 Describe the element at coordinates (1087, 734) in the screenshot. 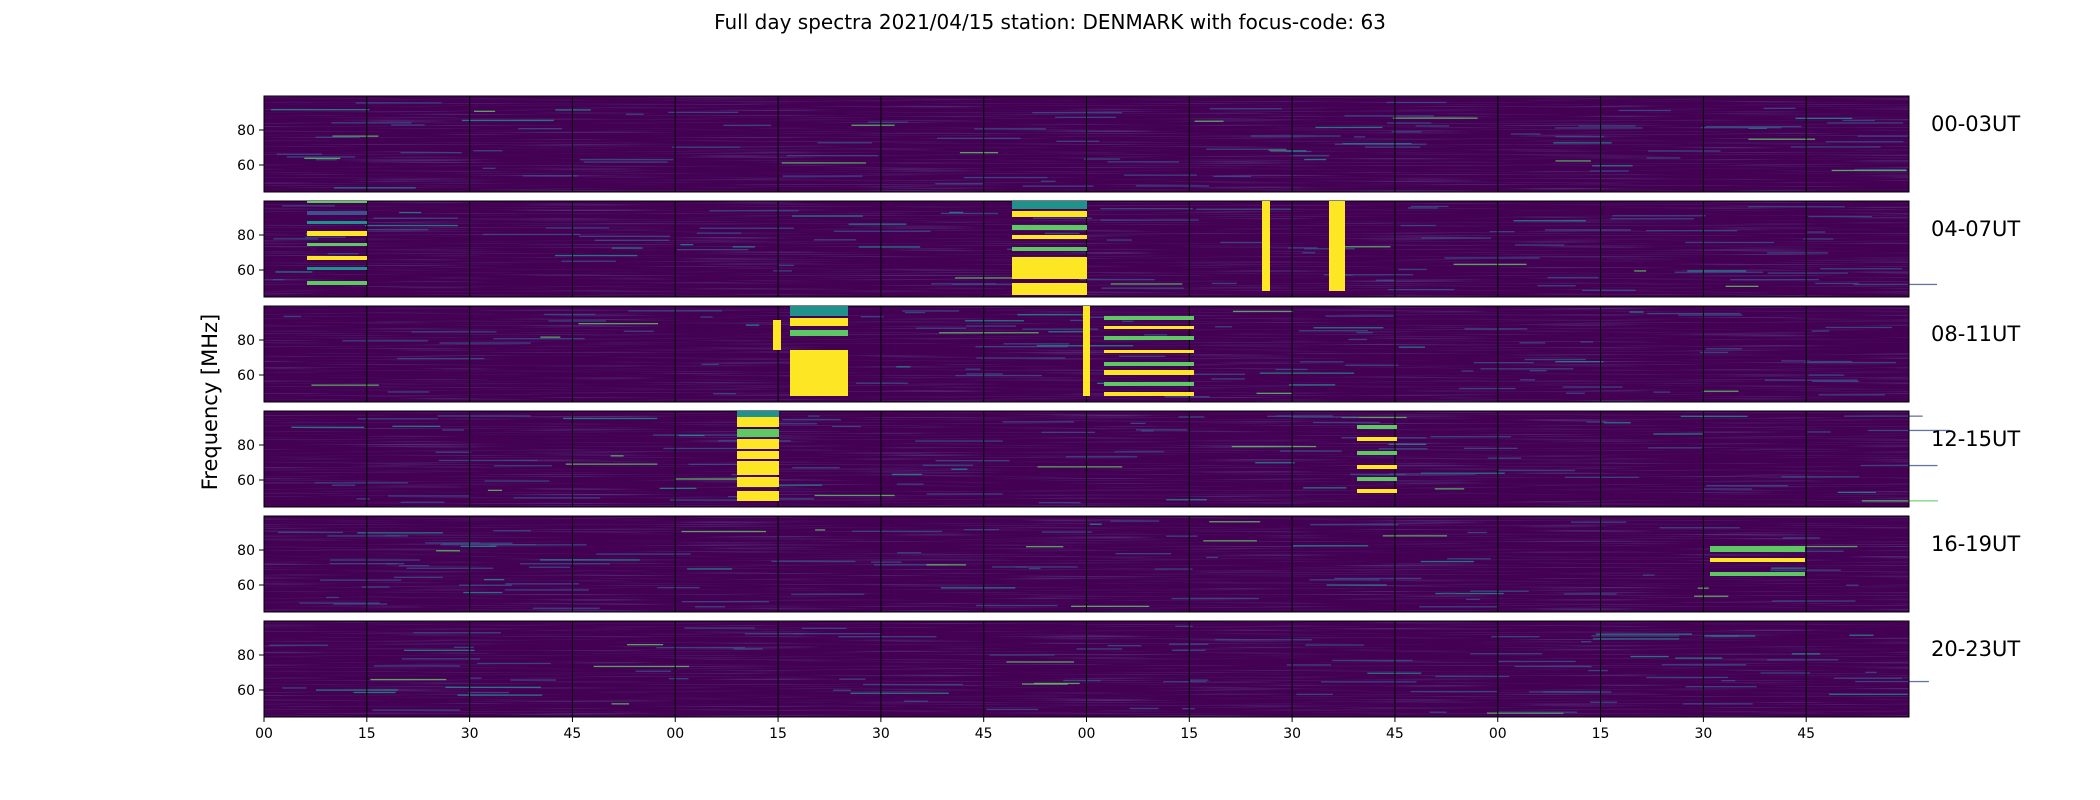

I see `x-tick-label: 00` at that location.